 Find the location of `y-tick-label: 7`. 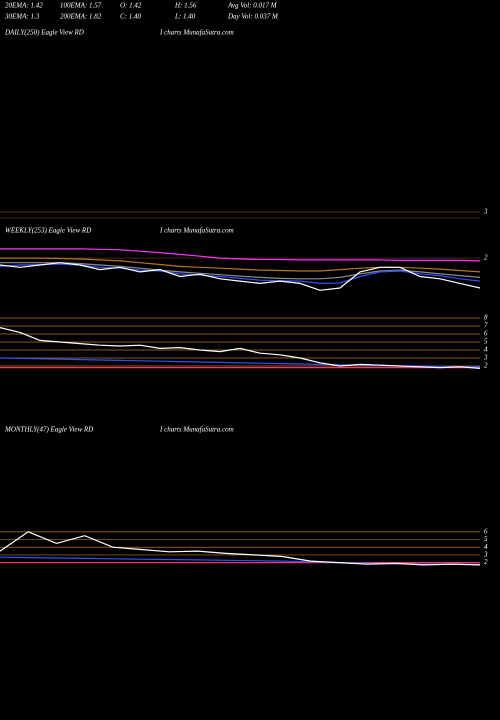

y-tick-label: 7 is located at coordinates (486, 326).